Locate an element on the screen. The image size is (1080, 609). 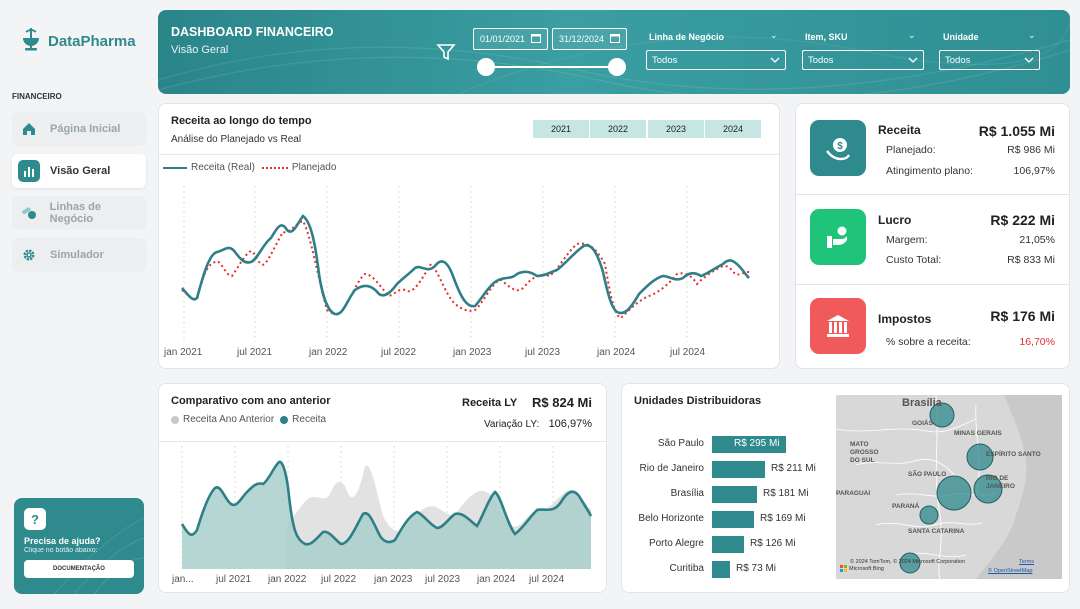
year-filter-2022: 2022 is located at coordinates (618, 129).